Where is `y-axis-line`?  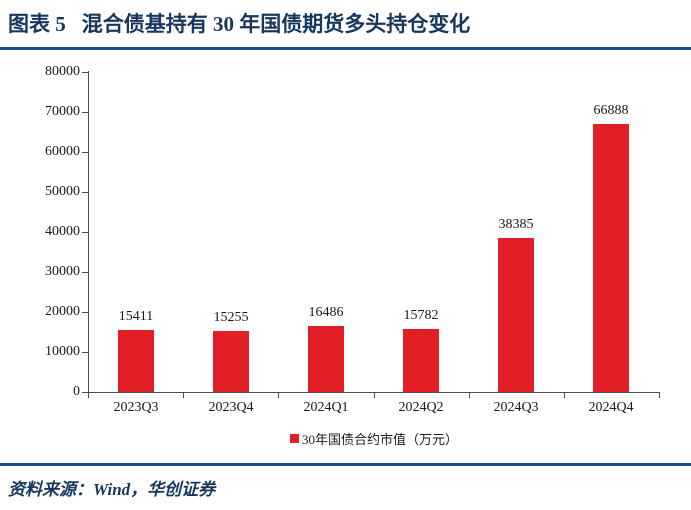
y-axis-line is located at coordinates (88, 232).